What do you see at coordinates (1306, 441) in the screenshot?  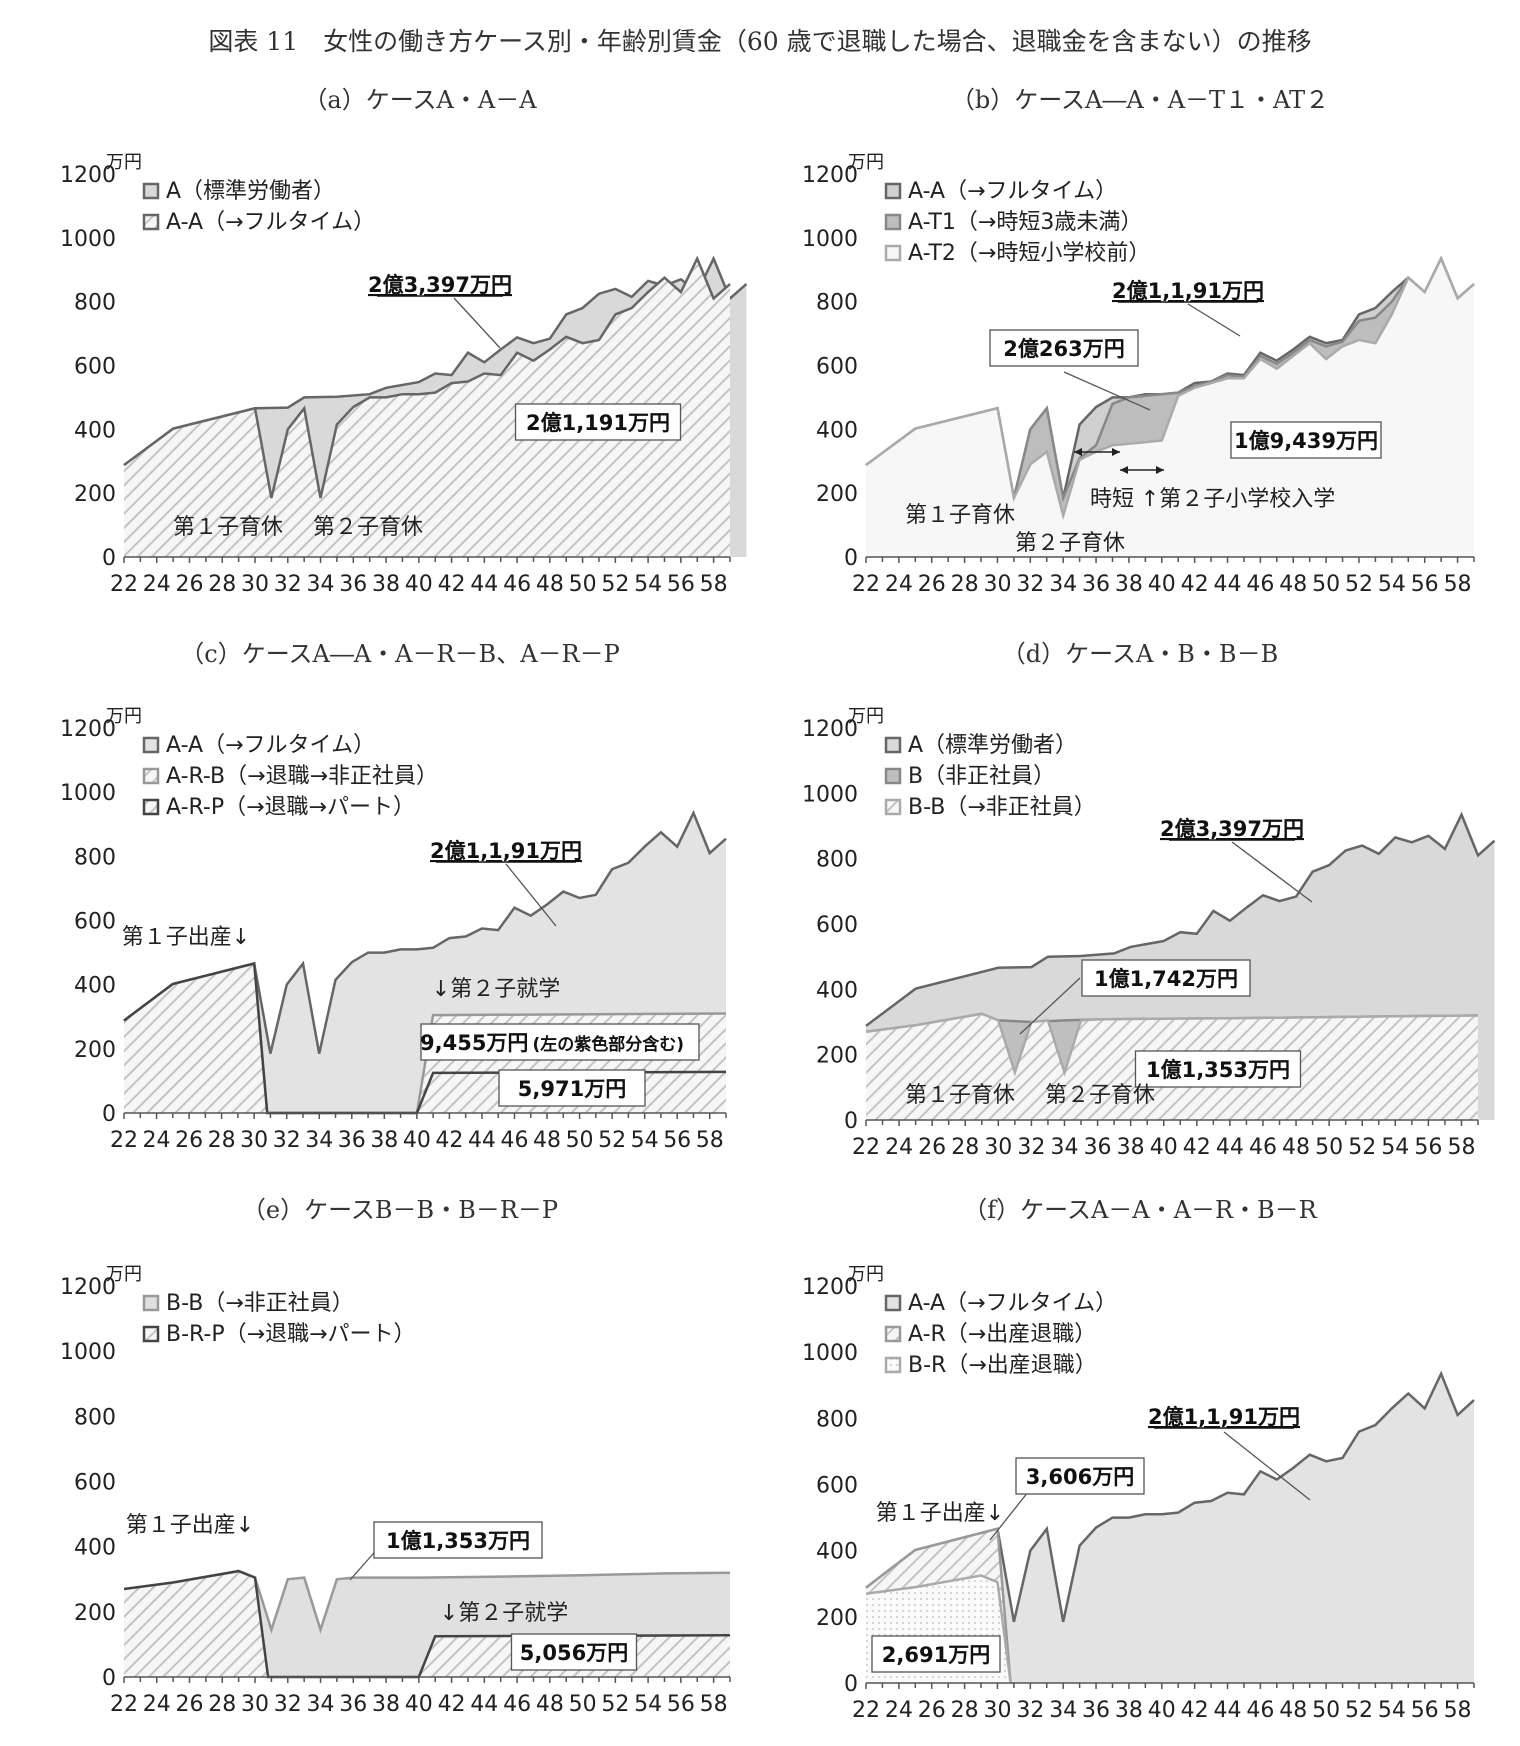 I see `annotation-total: 1億9,439万円` at bounding box center [1306, 441].